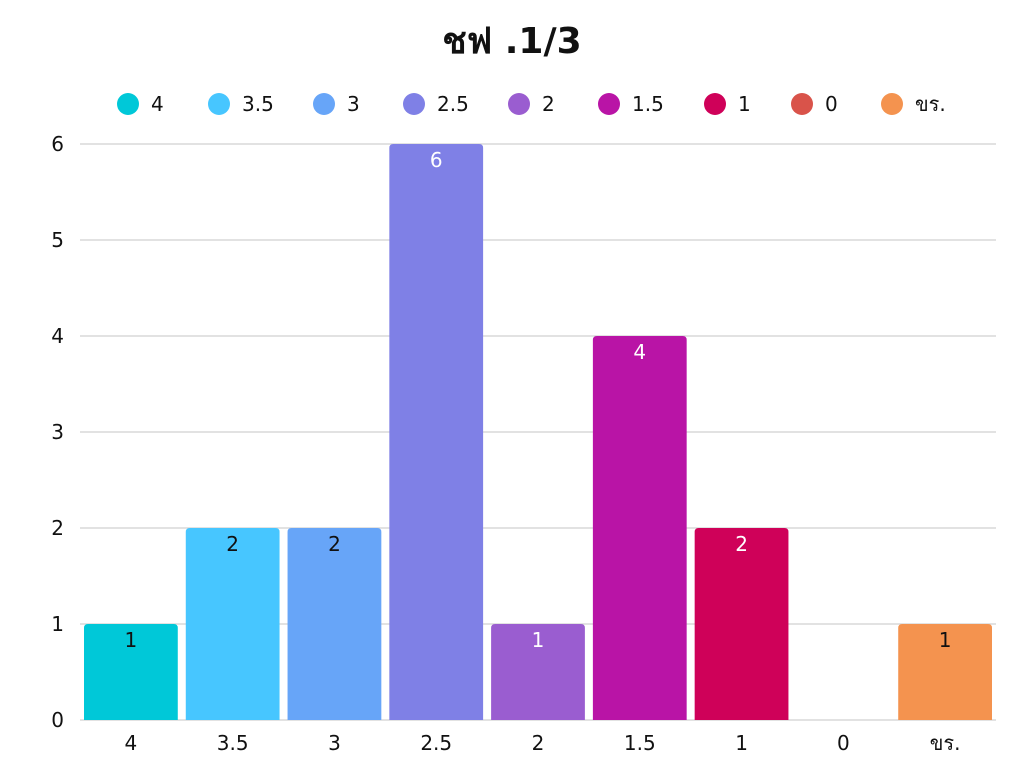  I want to click on legend-label: 4, so click(157, 104).